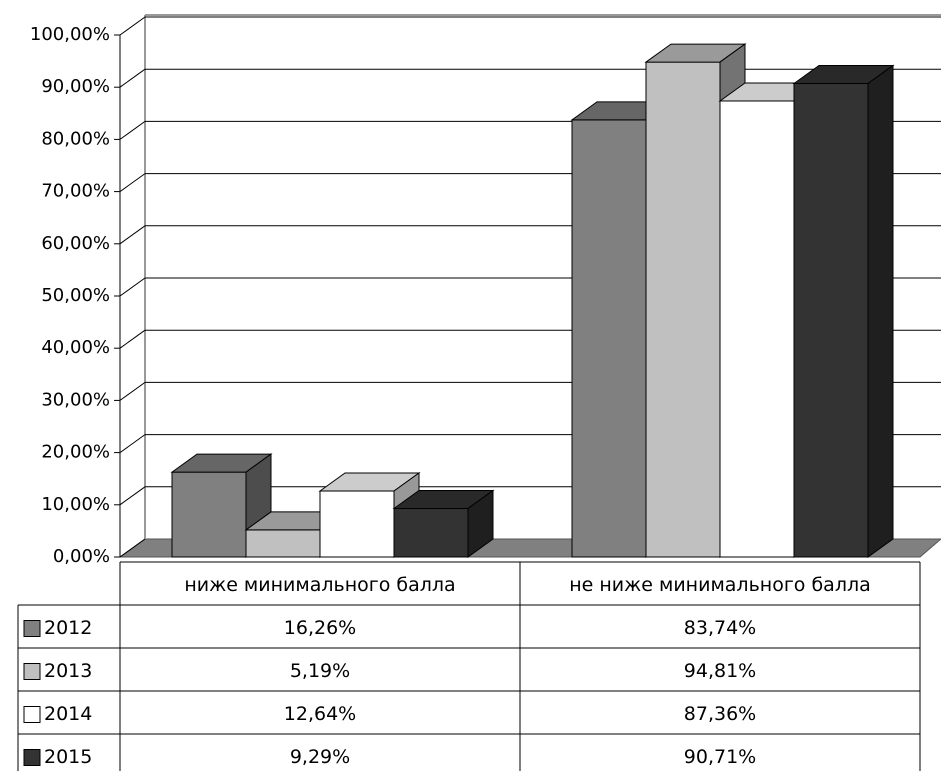 The width and height of the screenshot is (941, 771). What do you see at coordinates (720, 714) in the screenshot?
I see `value-label: 87,36%` at bounding box center [720, 714].